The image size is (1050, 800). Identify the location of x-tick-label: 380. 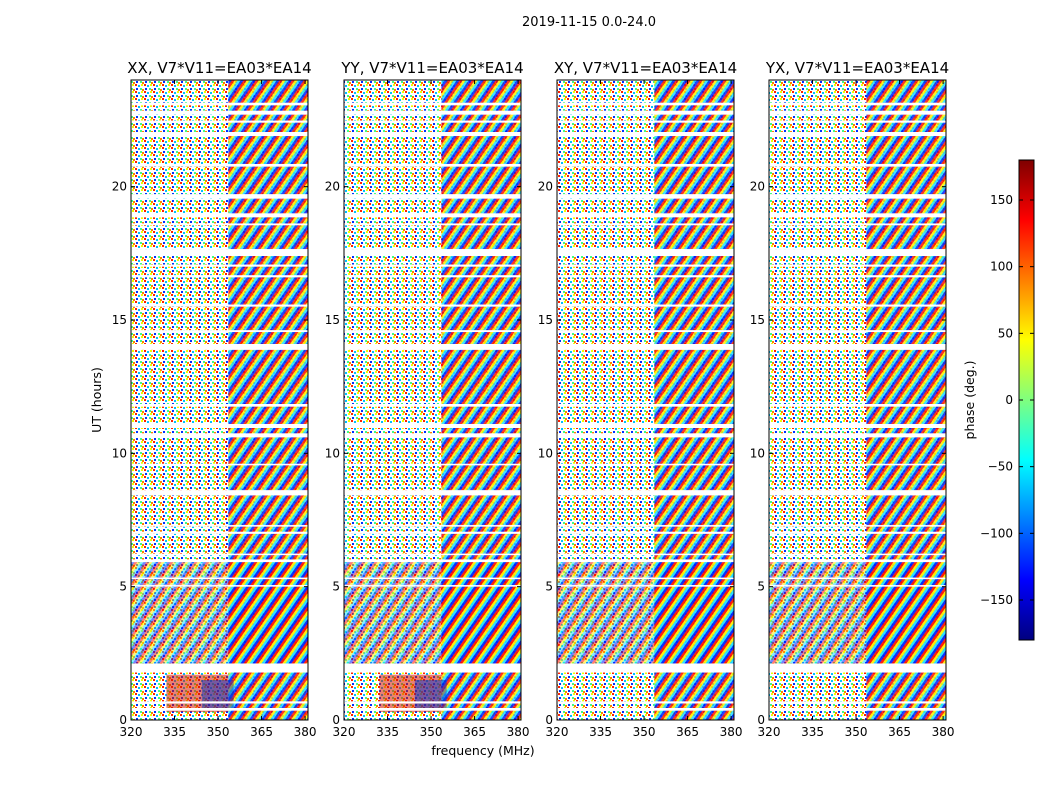
(731, 732).